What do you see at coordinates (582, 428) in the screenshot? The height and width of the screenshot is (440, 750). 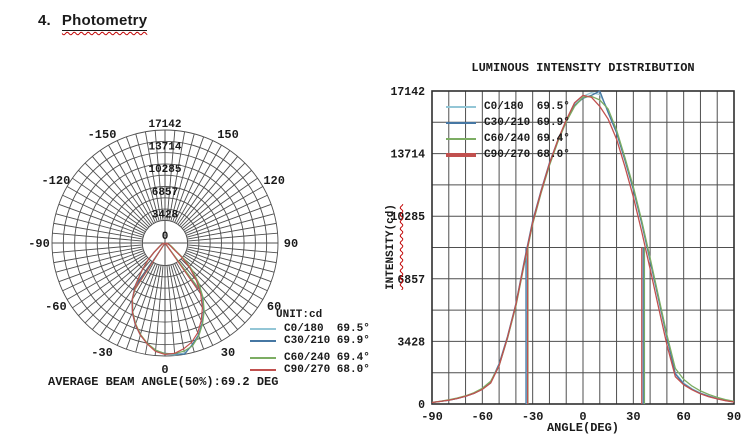 I see `x-axis-label: ANGLE(DEG)` at bounding box center [582, 428].